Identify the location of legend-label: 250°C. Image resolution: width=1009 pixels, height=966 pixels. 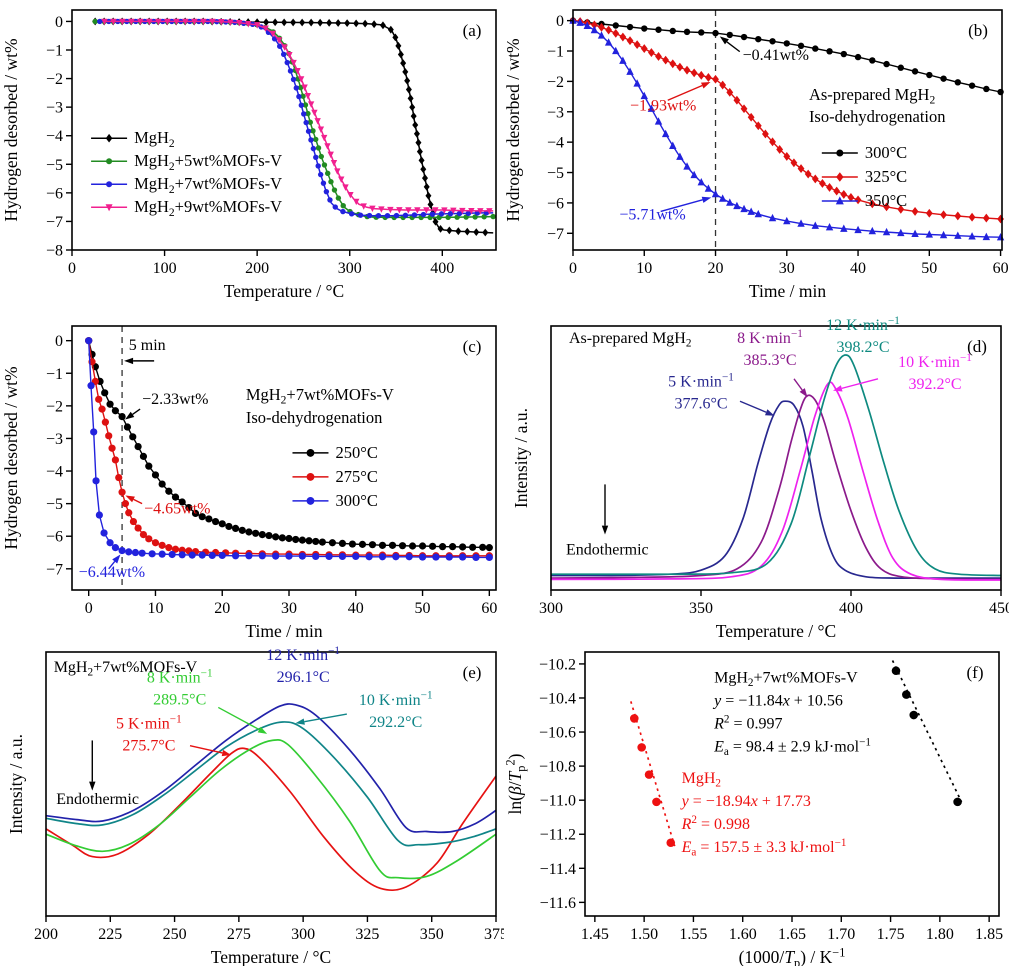
(356, 452).